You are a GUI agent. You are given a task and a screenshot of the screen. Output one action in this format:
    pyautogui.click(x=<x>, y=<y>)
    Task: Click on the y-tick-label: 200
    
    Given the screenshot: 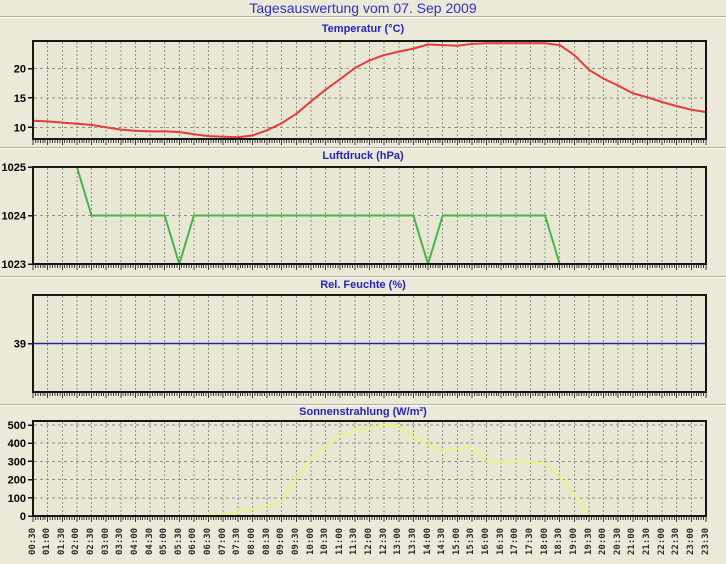 What is the action you would take?
    pyautogui.click(x=17, y=481)
    